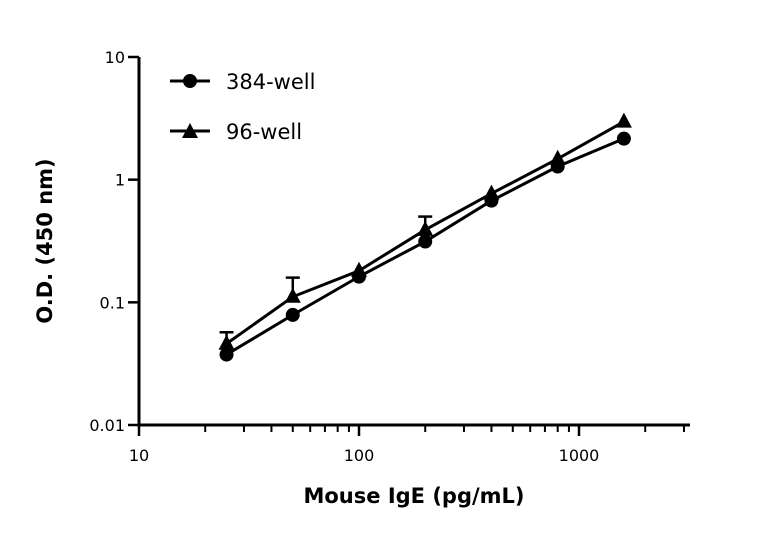 Image resolution: width=768 pixels, height=538 pixels. What do you see at coordinates (190, 130) in the screenshot?
I see `legend-triangle-icon` at bounding box center [190, 130].